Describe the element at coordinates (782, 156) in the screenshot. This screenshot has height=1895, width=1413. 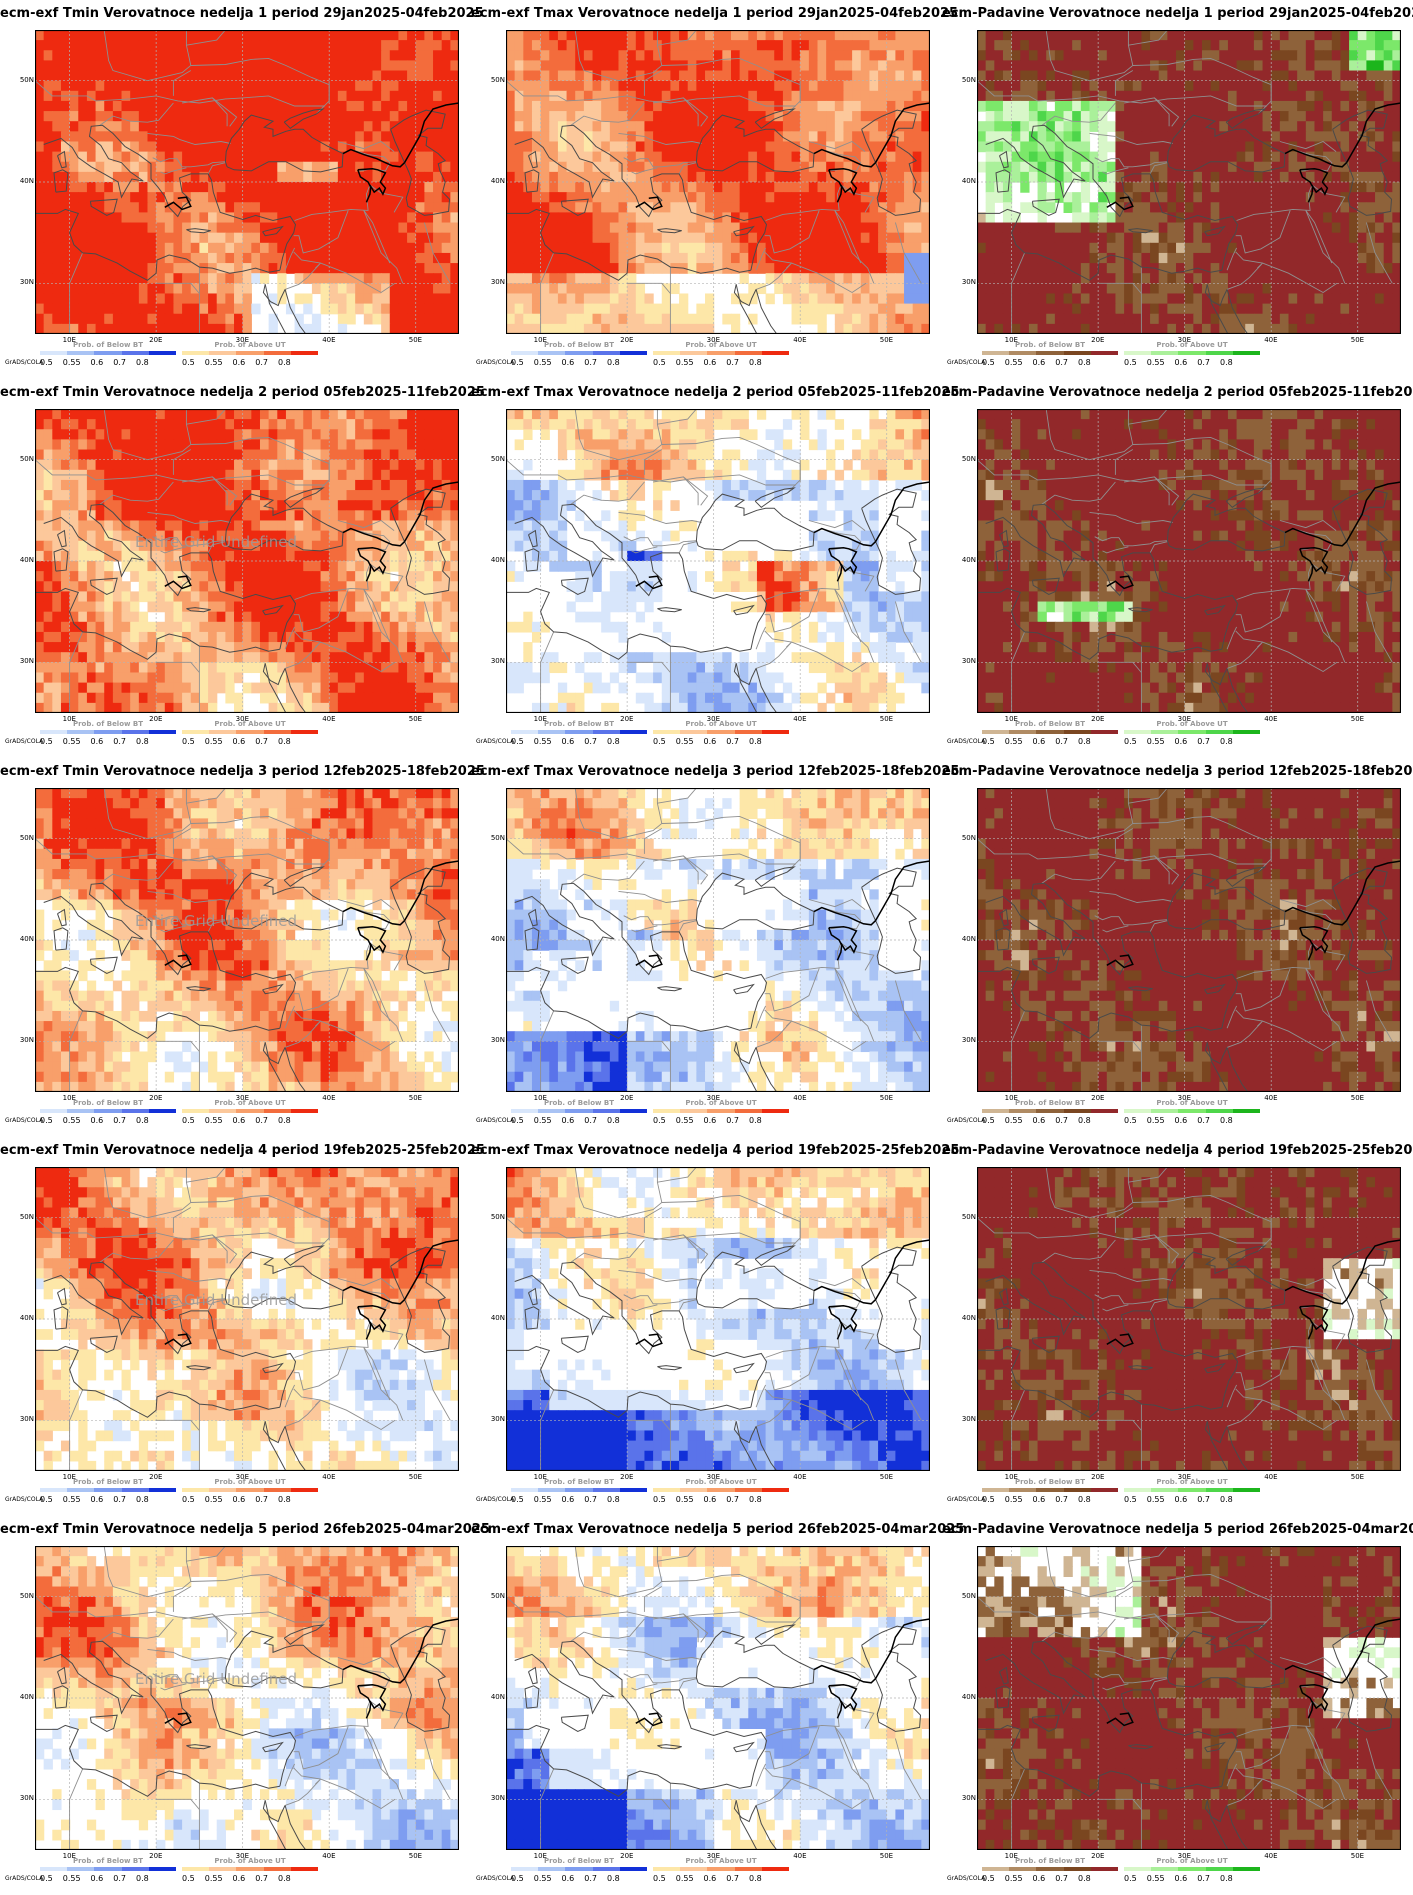
I see `highlight-borders` at that location.